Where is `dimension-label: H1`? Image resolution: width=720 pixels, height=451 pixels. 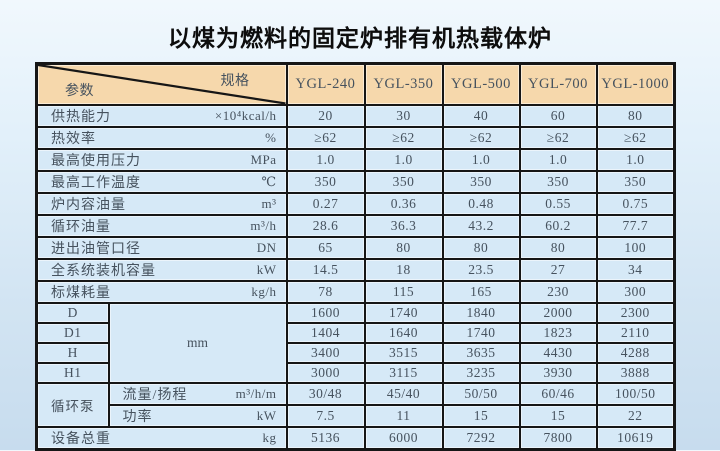
dimension-label: H1 is located at coordinates (72, 372).